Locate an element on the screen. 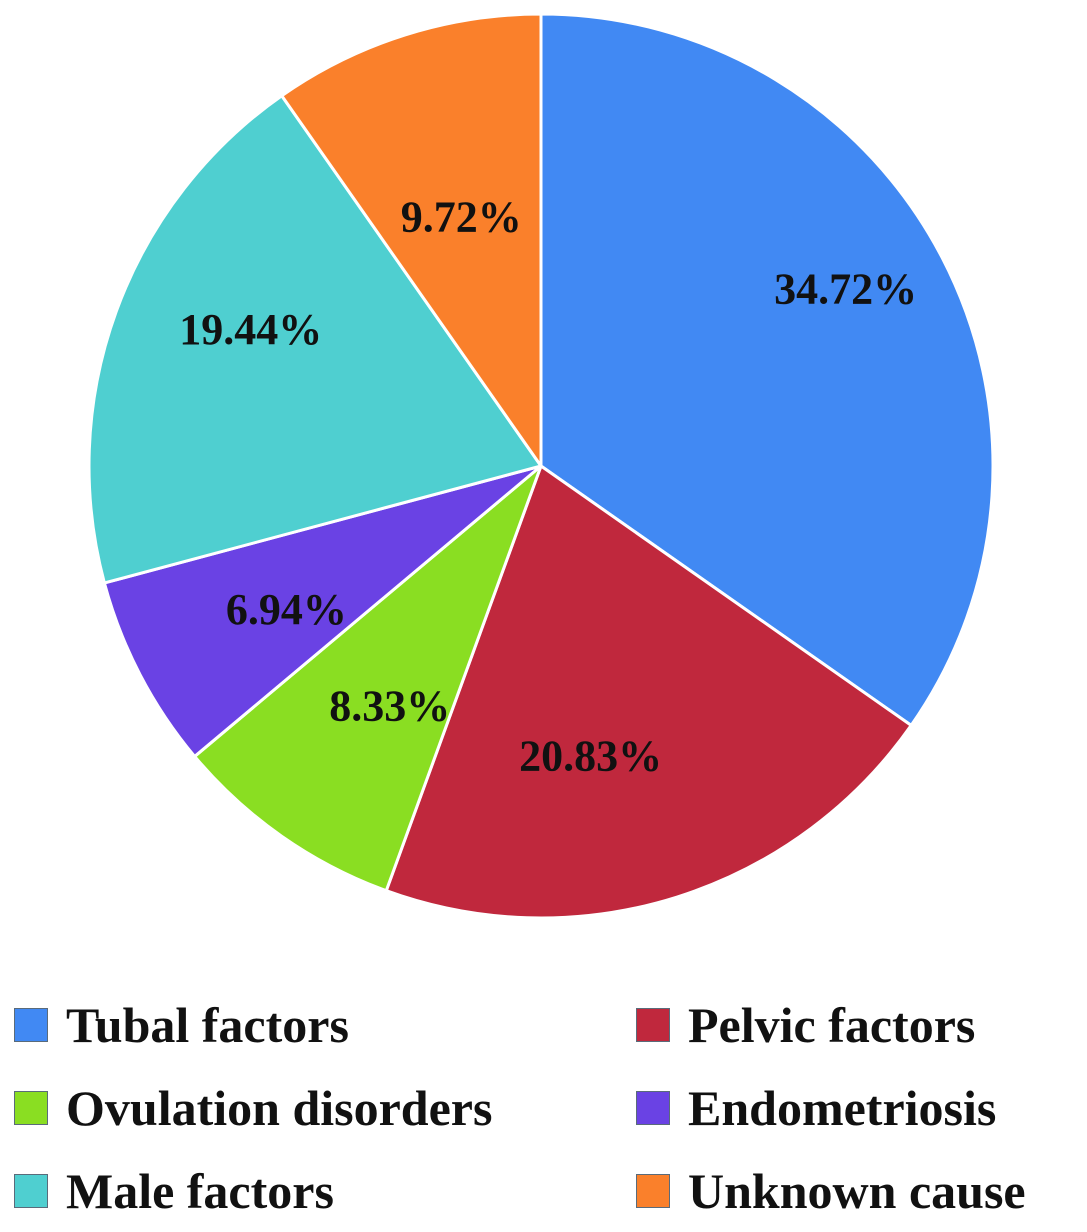  legend-swatch-ovulation-disorders is located at coordinates (31, 1108).